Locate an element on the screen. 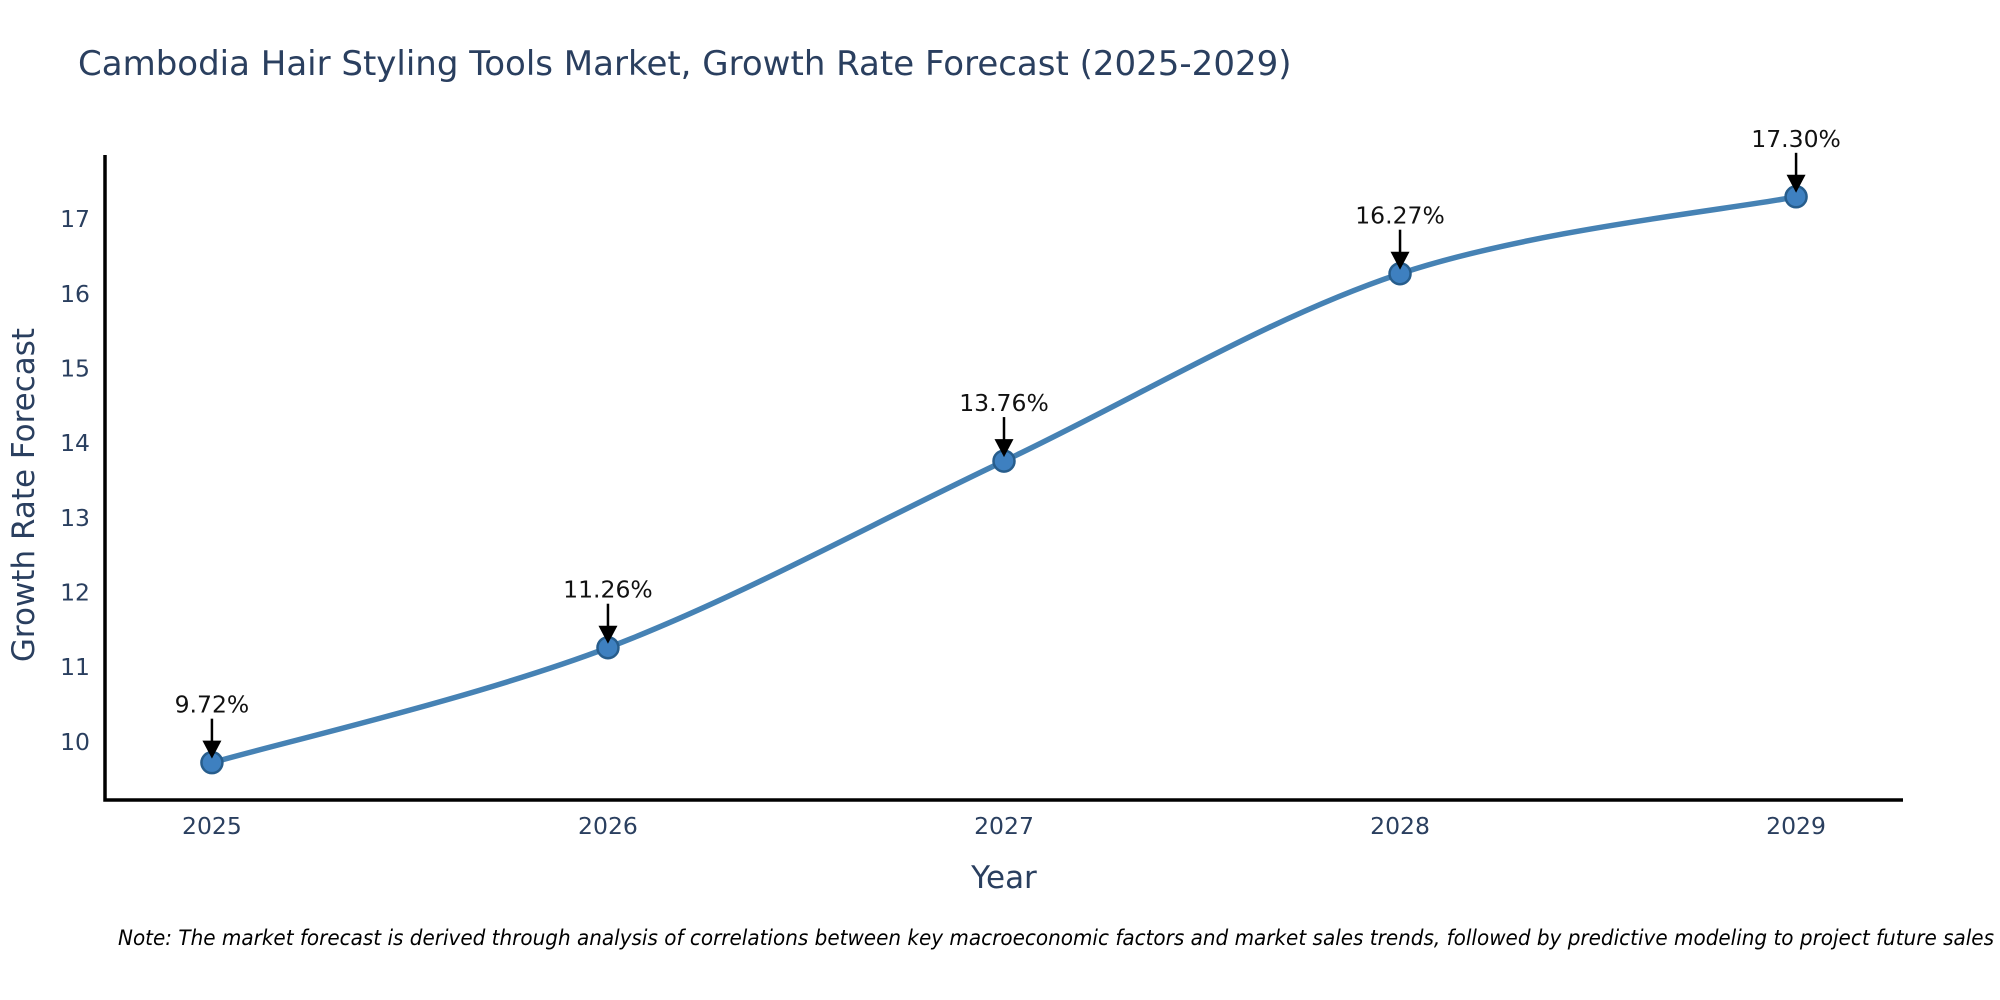 The height and width of the screenshot is (1000, 2000). y-tick-label-11: 11 is located at coordinates (75, 667).